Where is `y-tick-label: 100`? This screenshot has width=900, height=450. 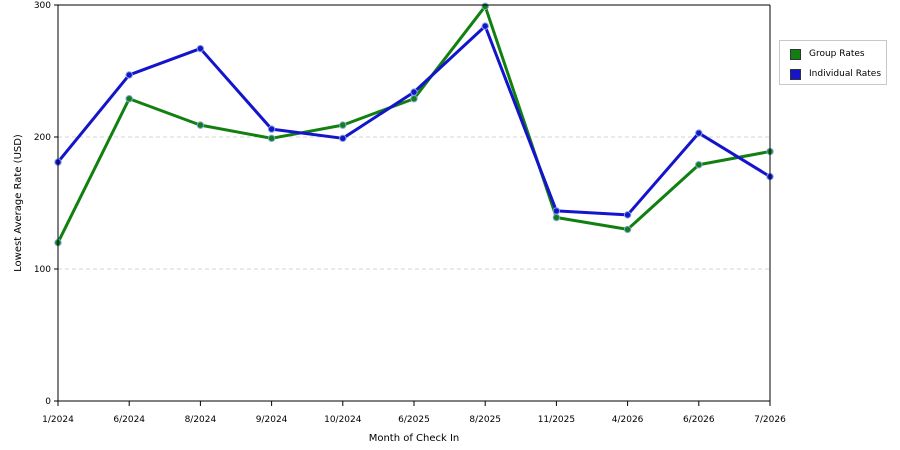 y-tick-label: 100 is located at coordinates (42, 270).